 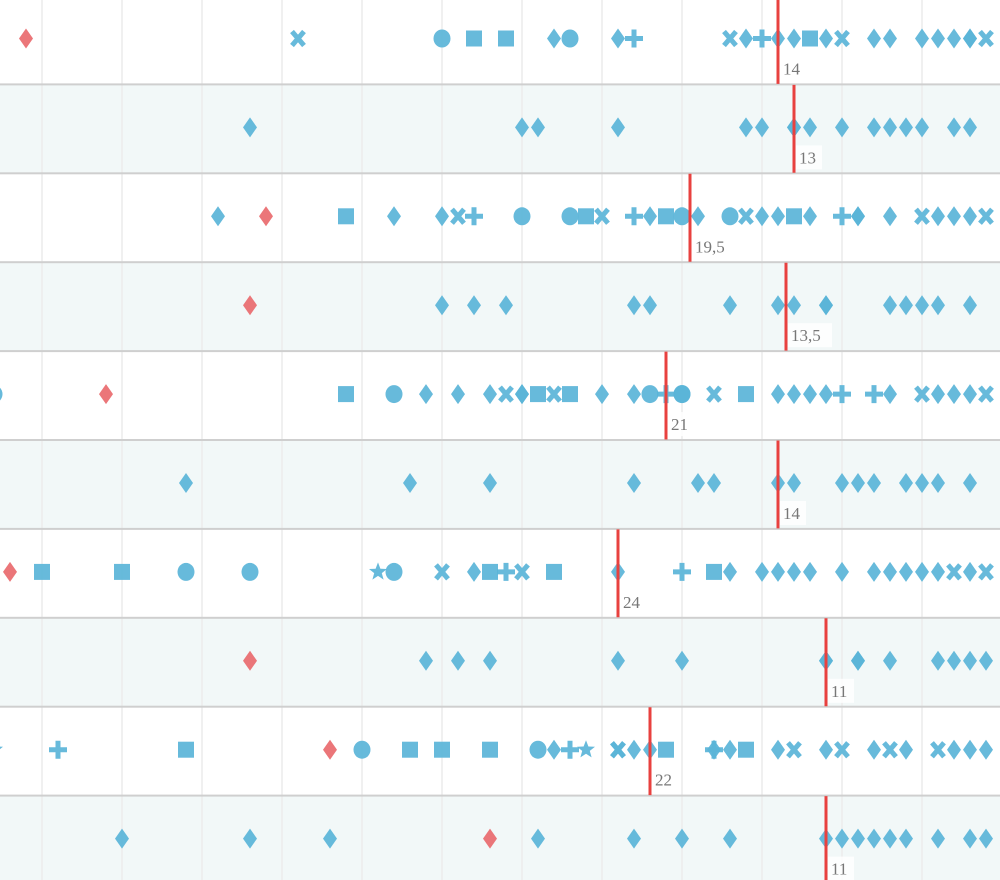 What do you see at coordinates (807, 128) in the screenshot?
I see `median-marker: 13` at bounding box center [807, 128].